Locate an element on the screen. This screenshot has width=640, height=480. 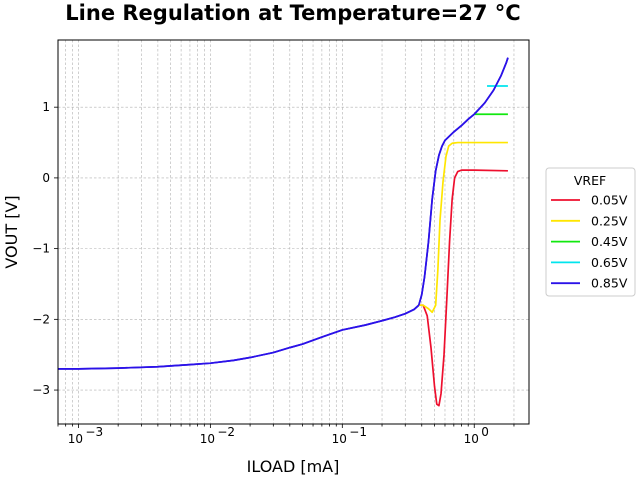
legend-entries: 0.05V 0.25V 0.45V 0.65V 0.85V is located at coordinates (589, 242).